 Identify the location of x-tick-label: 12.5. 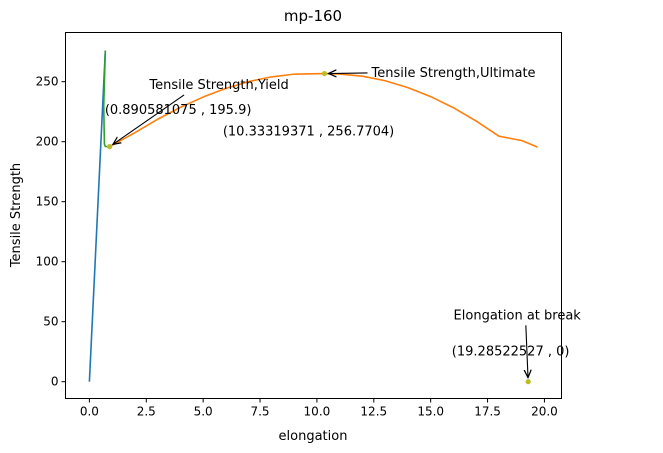
(373, 412).